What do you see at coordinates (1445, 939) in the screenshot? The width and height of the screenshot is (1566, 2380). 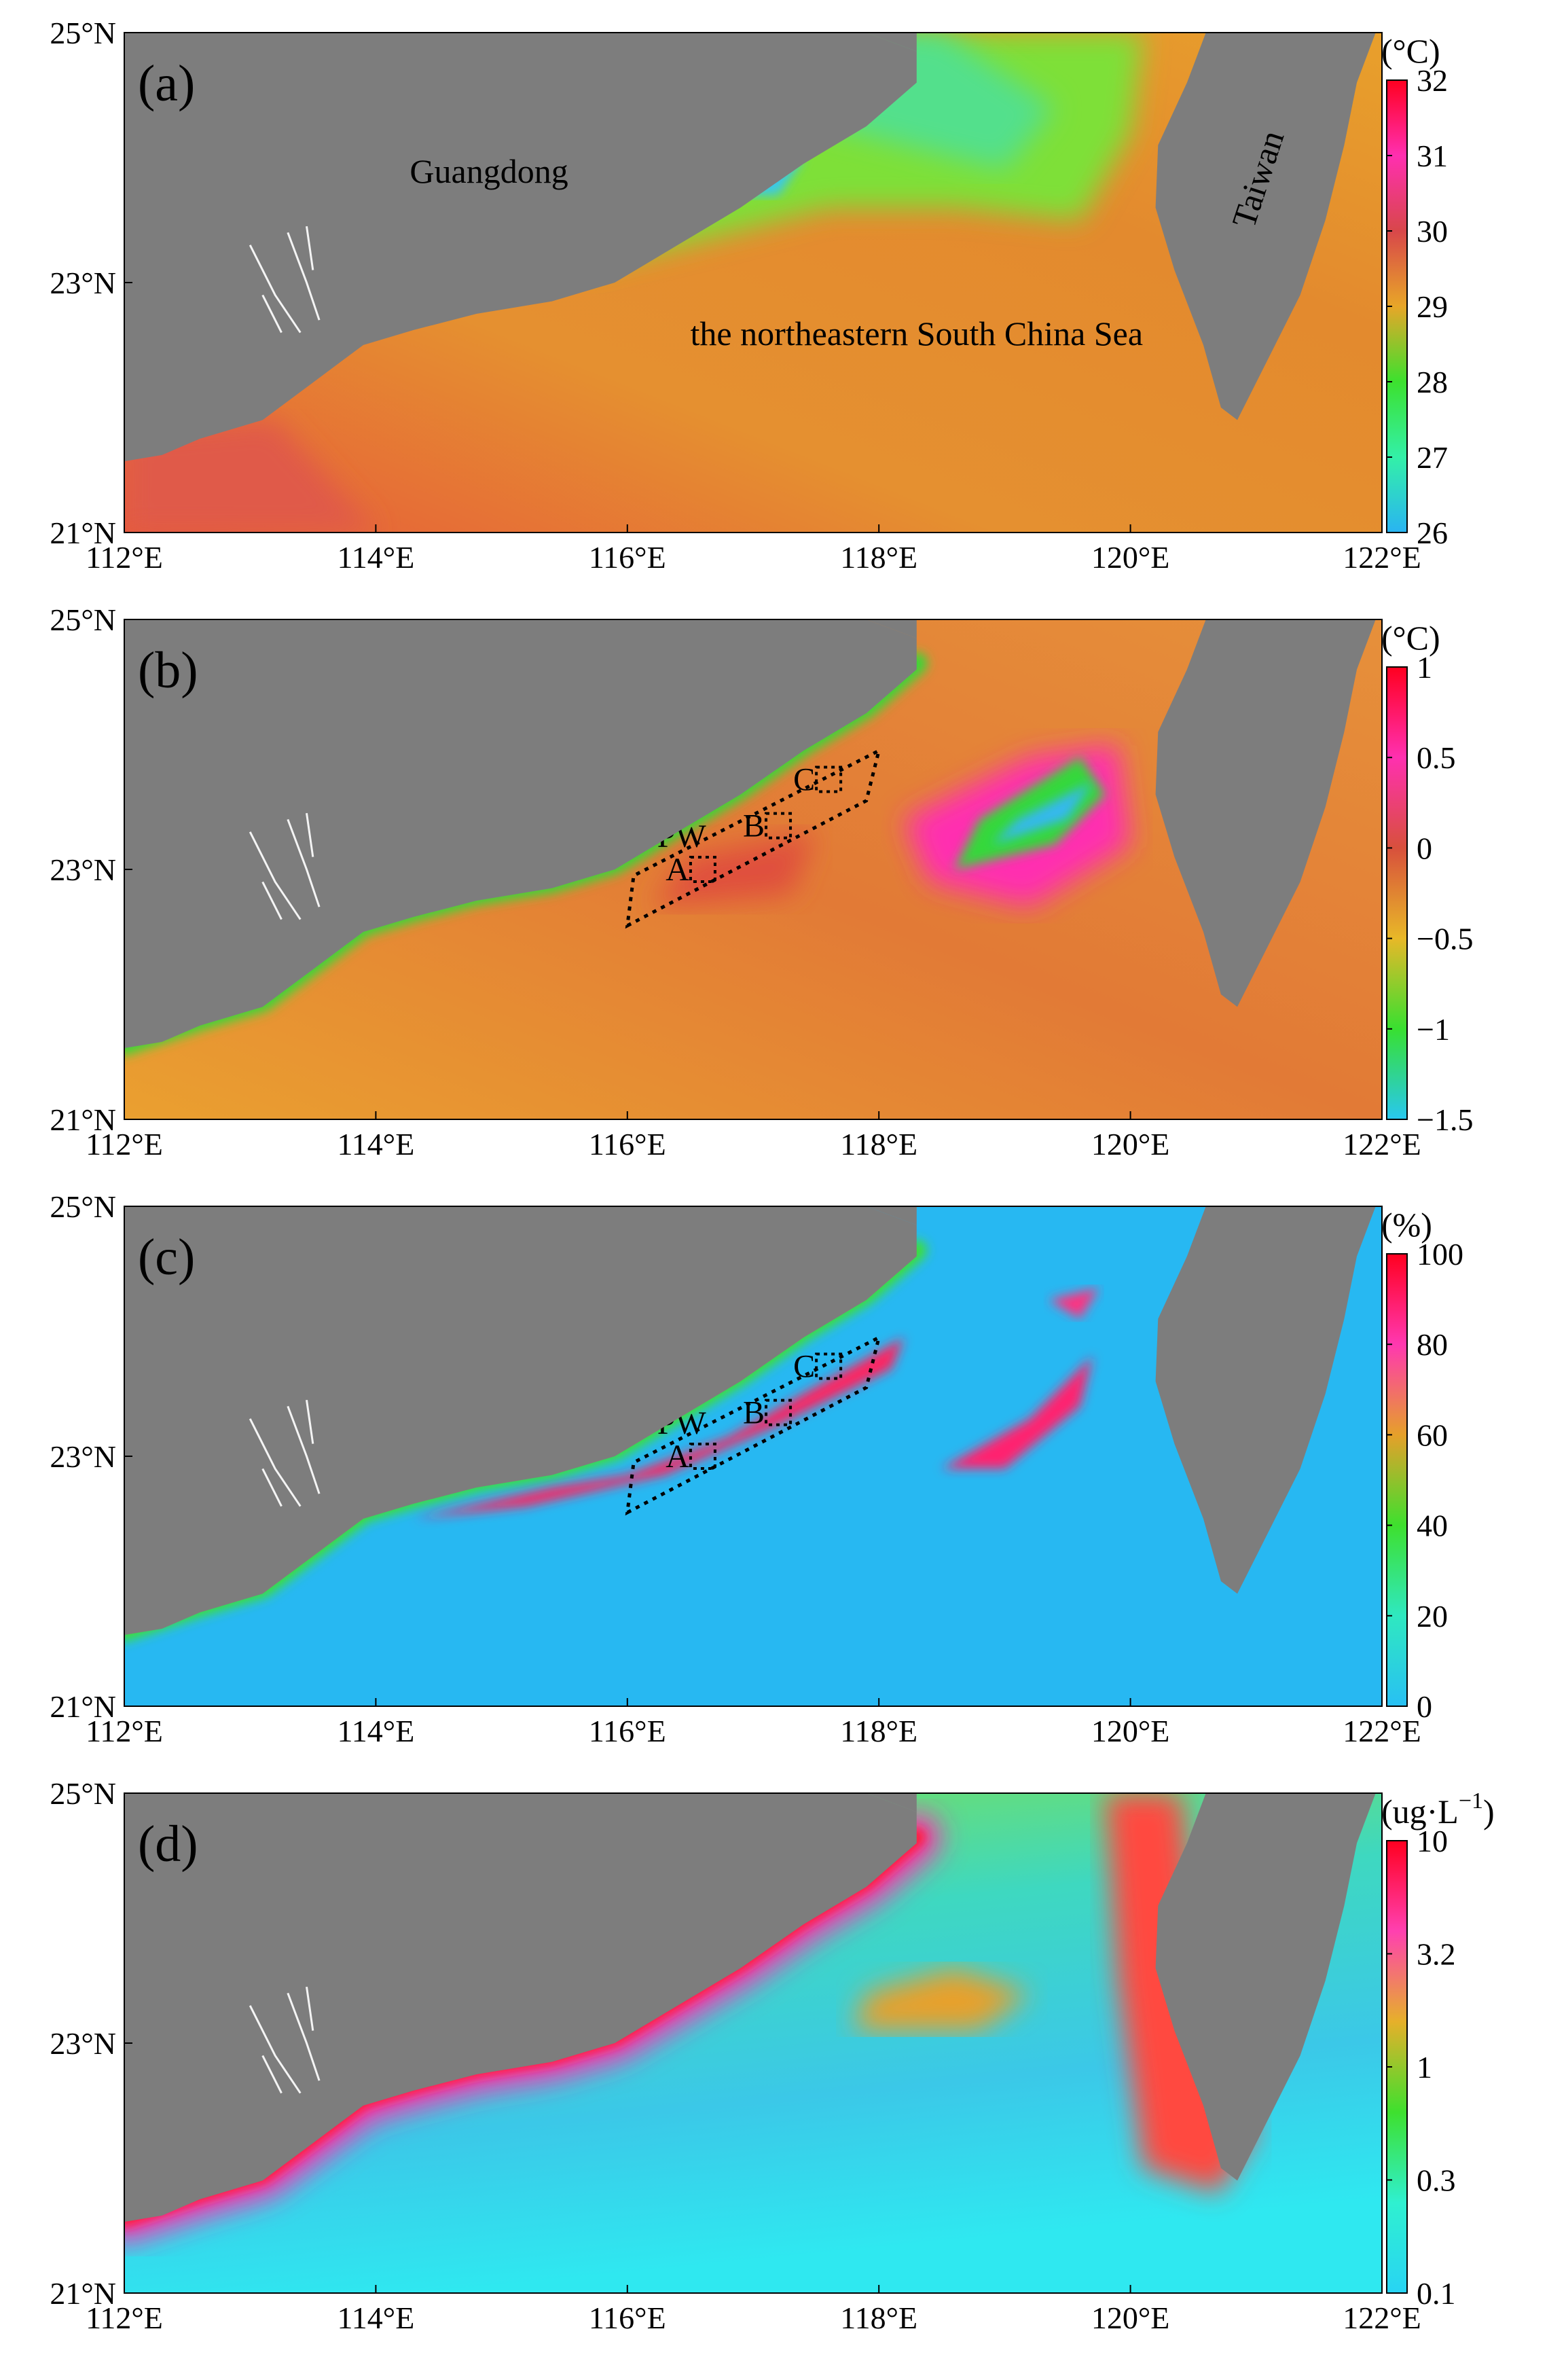 I see `colorbar-tick-label: −0.5` at bounding box center [1445, 939].